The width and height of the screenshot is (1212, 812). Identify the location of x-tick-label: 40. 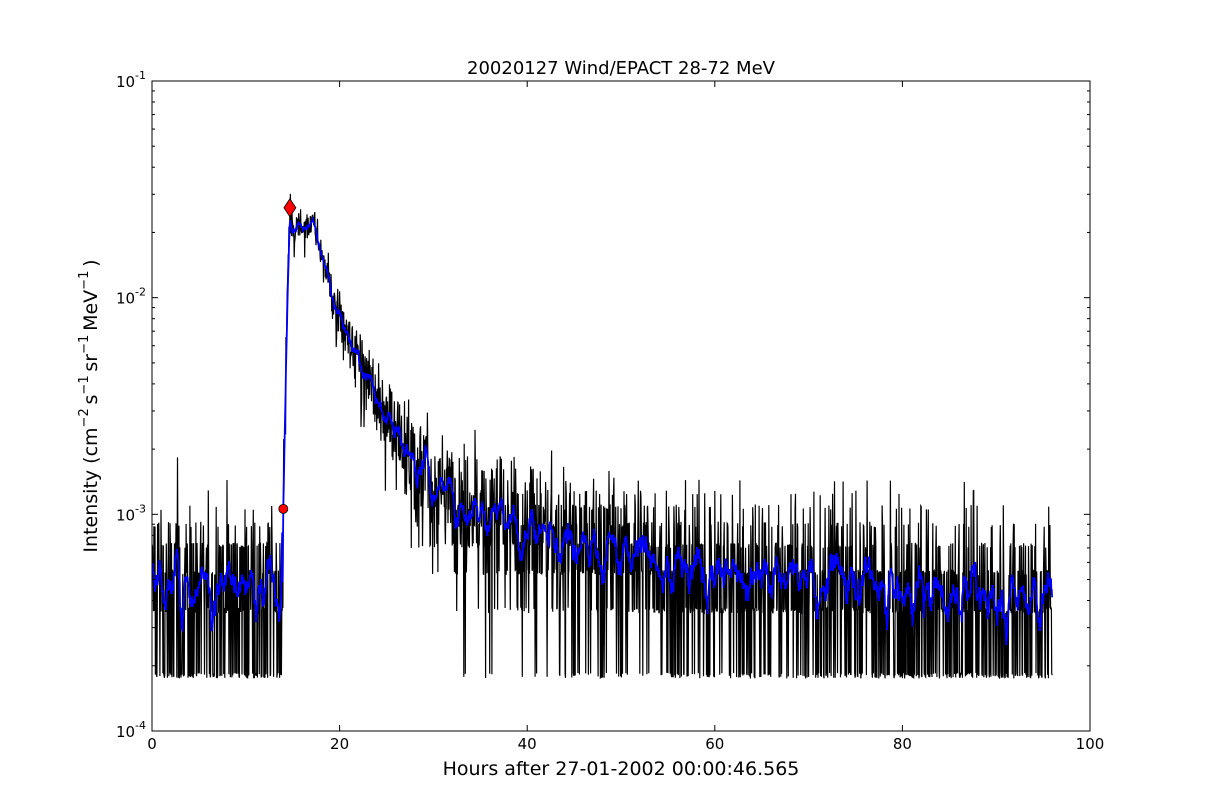
(527, 744).